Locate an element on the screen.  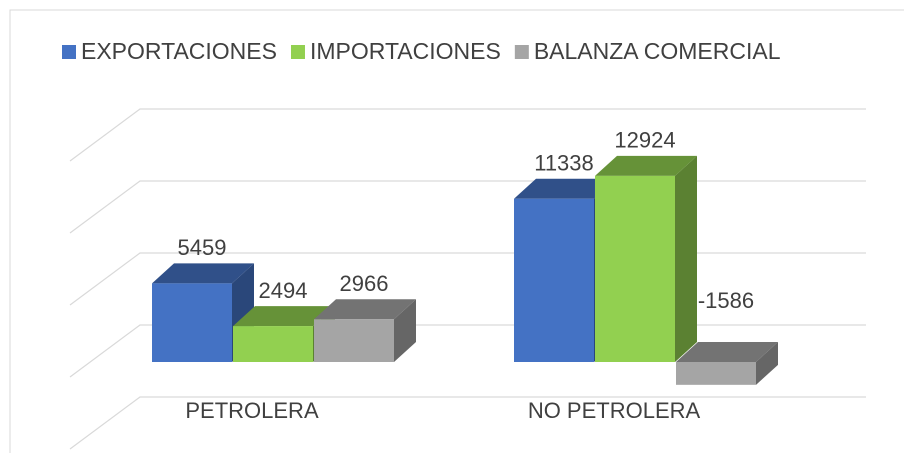
legend-label: IMPORTACIONES is located at coordinates (405, 51).